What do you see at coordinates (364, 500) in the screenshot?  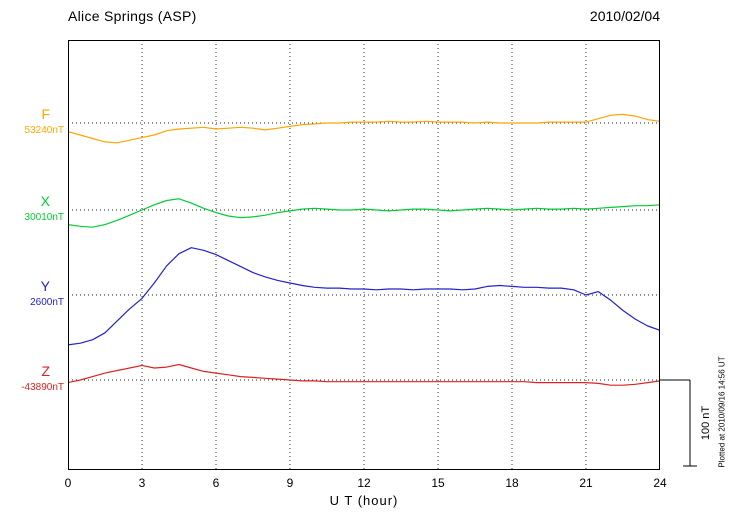 I see `x-axis-label: U T (hour)` at bounding box center [364, 500].